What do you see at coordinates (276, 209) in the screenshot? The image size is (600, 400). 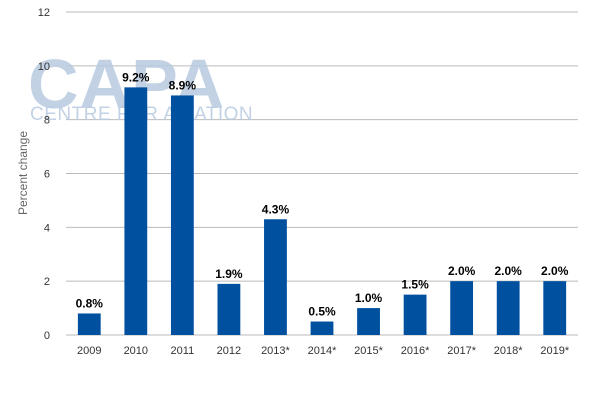 I see `data-label: 4.3%` at bounding box center [276, 209].